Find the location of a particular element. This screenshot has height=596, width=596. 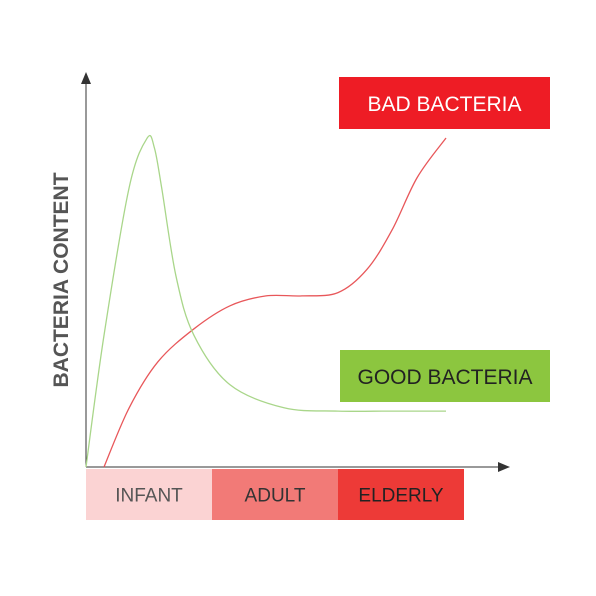

stage-infant: INFANT is located at coordinates (149, 494).